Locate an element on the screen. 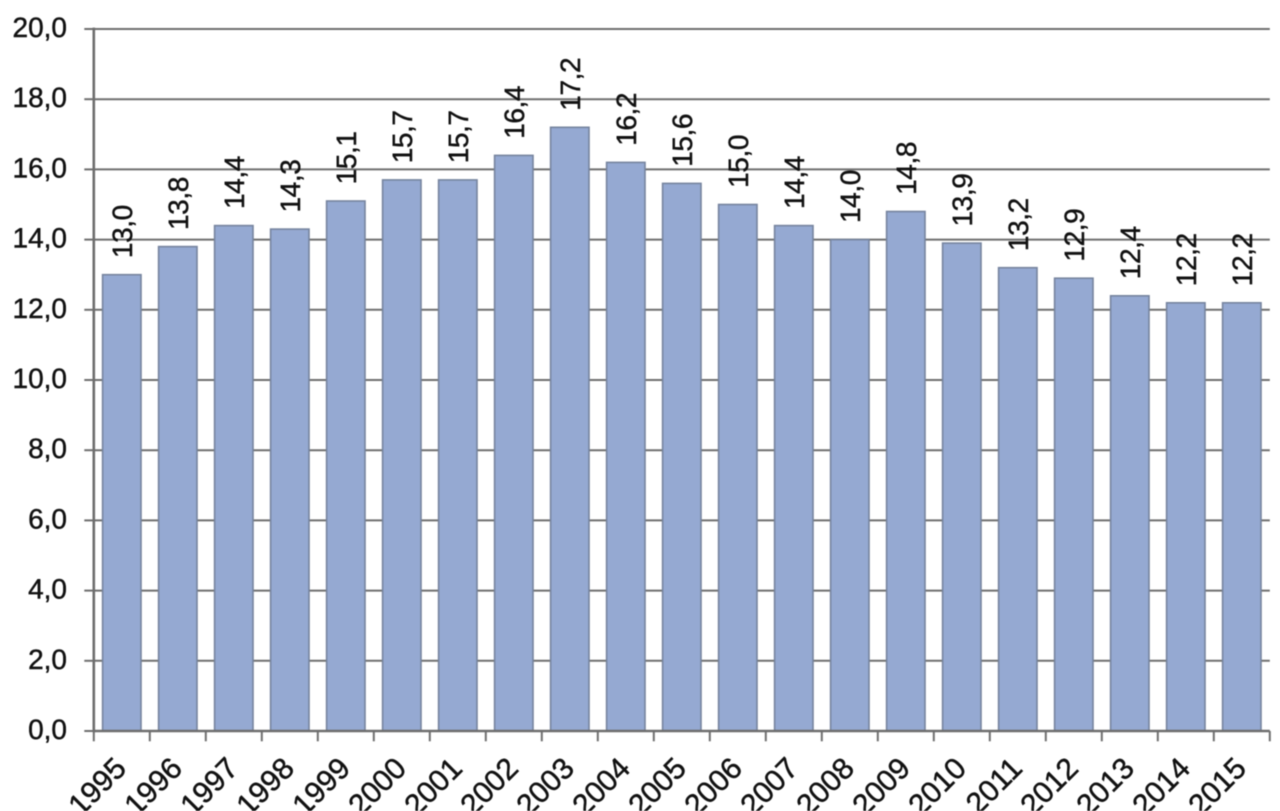 Image resolution: width=1280 pixels, height=811 pixels. svg-text: 0,0 is located at coordinates (47, 729).